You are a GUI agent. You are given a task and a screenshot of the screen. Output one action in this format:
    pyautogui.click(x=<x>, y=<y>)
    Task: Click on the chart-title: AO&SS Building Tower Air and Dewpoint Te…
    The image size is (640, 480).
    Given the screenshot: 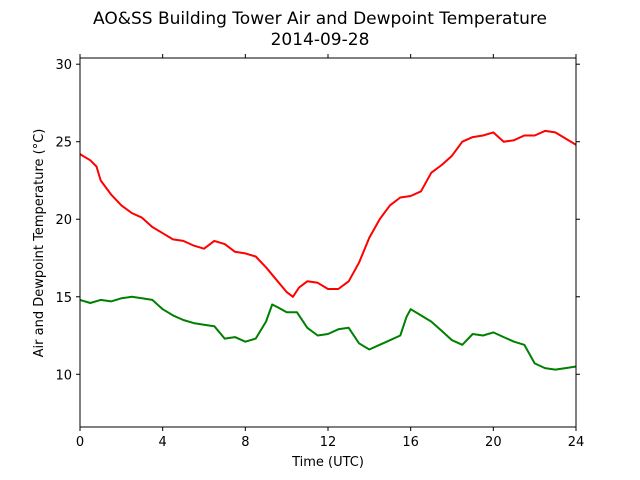 What is the action you would take?
    pyautogui.click(x=320, y=19)
    